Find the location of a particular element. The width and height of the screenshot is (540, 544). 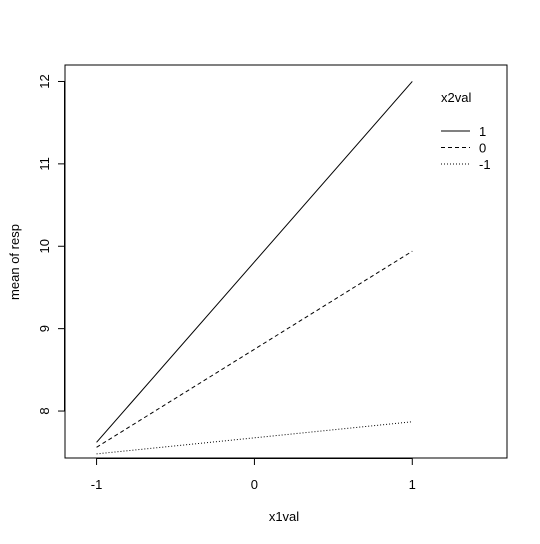

x-axis: -1 0 1 is located at coordinates (253, 475).